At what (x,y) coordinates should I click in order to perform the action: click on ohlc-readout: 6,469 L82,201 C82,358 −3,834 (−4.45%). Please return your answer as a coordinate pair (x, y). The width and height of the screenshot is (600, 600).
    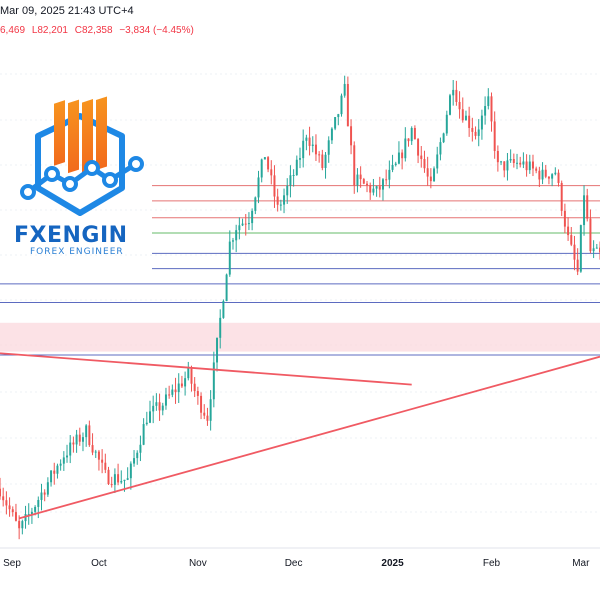
    Looking at the image, I should click on (99, 30).